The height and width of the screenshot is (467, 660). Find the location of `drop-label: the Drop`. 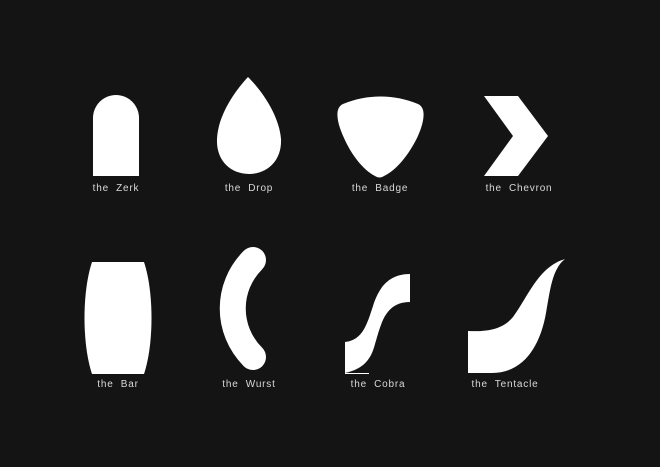

drop-label: the Drop is located at coordinates (249, 188).